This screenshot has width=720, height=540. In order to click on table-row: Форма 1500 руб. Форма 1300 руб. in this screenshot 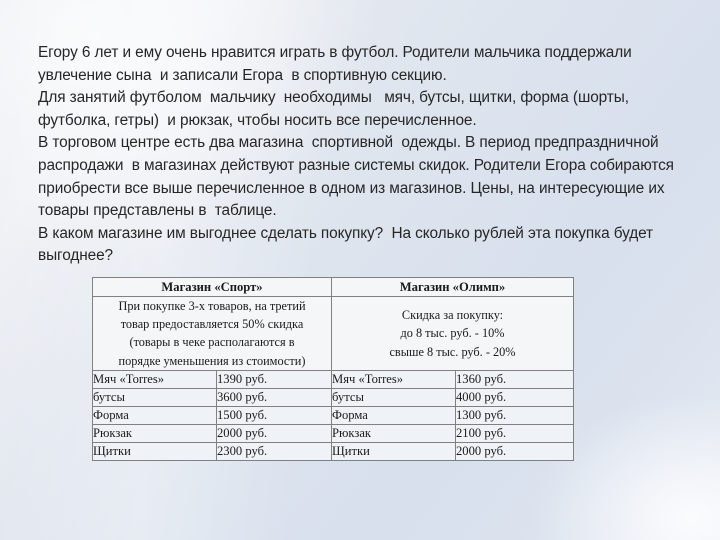, I will do `click(333, 415)`.